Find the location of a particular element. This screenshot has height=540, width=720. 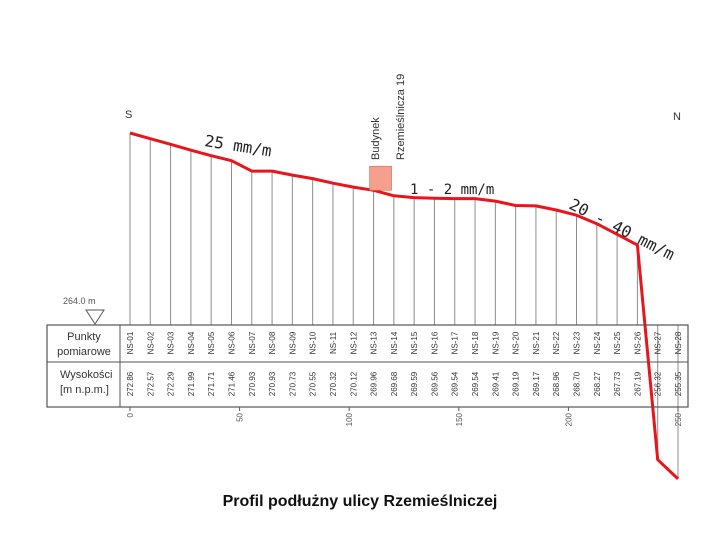

distance-tick-label: 150 is located at coordinates (459, 419).